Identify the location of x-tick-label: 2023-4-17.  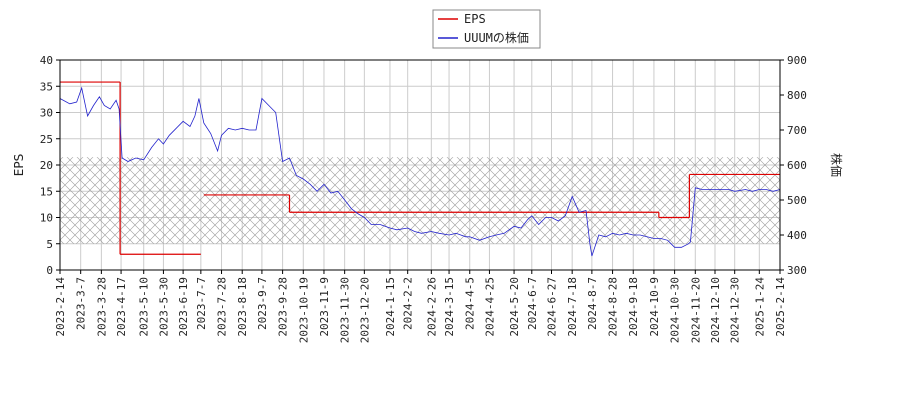
(121, 307).